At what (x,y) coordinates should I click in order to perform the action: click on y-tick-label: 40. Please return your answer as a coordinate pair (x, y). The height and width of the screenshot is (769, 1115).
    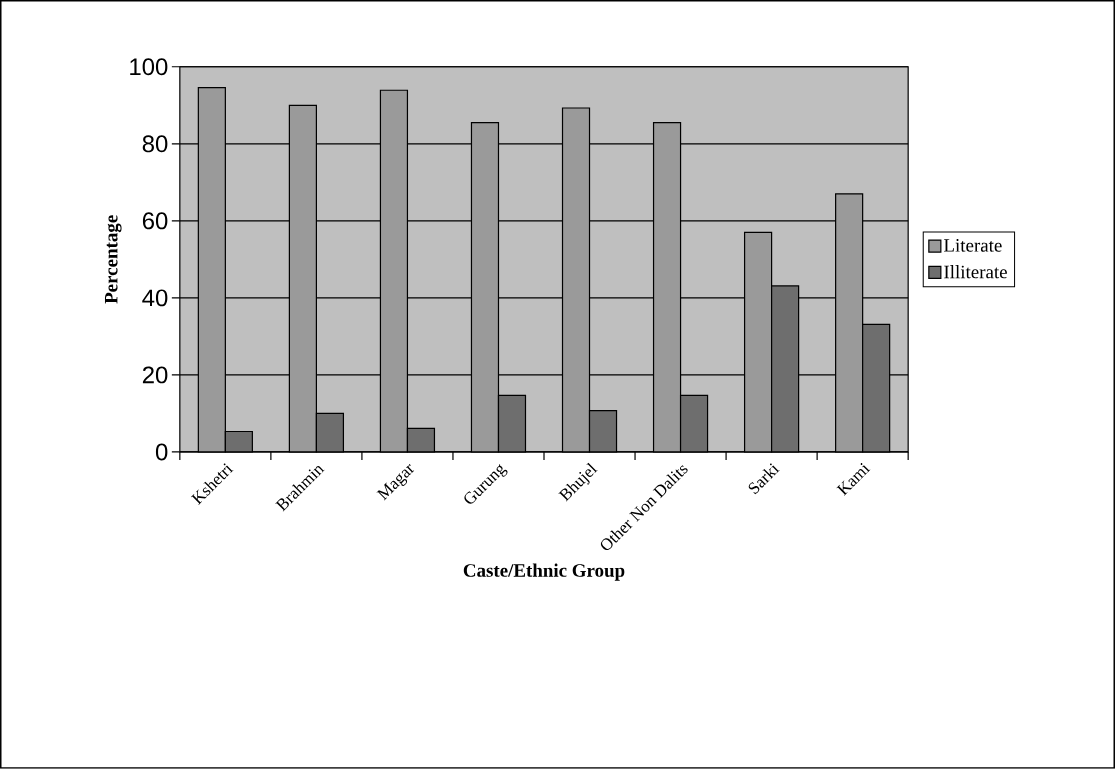
    Looking at the image, I should click on (155, 298).